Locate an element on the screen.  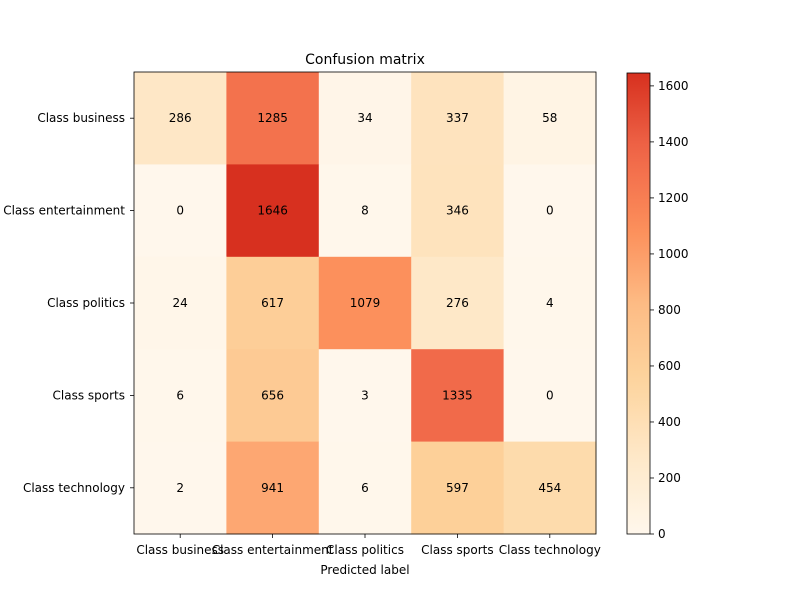
y-tick-label: Class business is located at coordinates (81, 118).